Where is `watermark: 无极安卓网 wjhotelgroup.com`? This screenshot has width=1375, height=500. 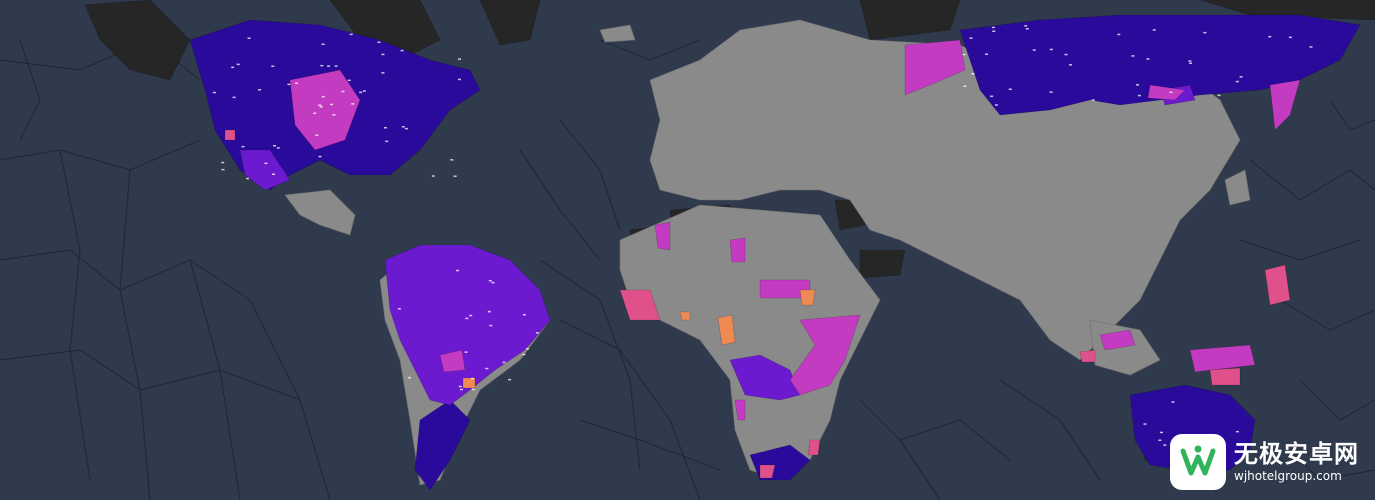
watermark: 无极安卓网 wjhotelgroup.com is located at coordinates (1264, 462).